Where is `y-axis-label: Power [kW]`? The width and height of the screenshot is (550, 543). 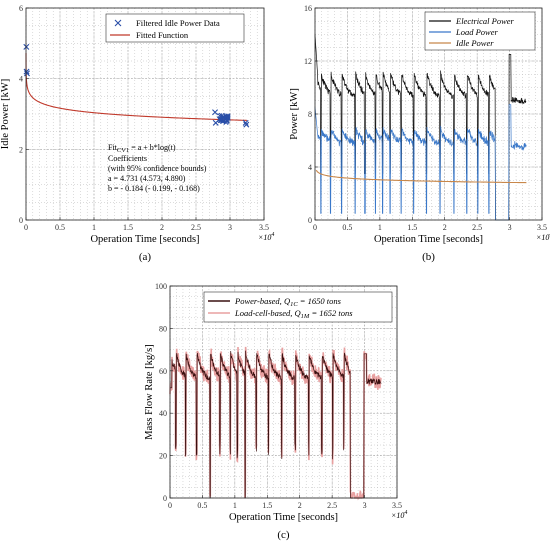
y-axis-label: Power [kW] is located at coordinates (294, 114).